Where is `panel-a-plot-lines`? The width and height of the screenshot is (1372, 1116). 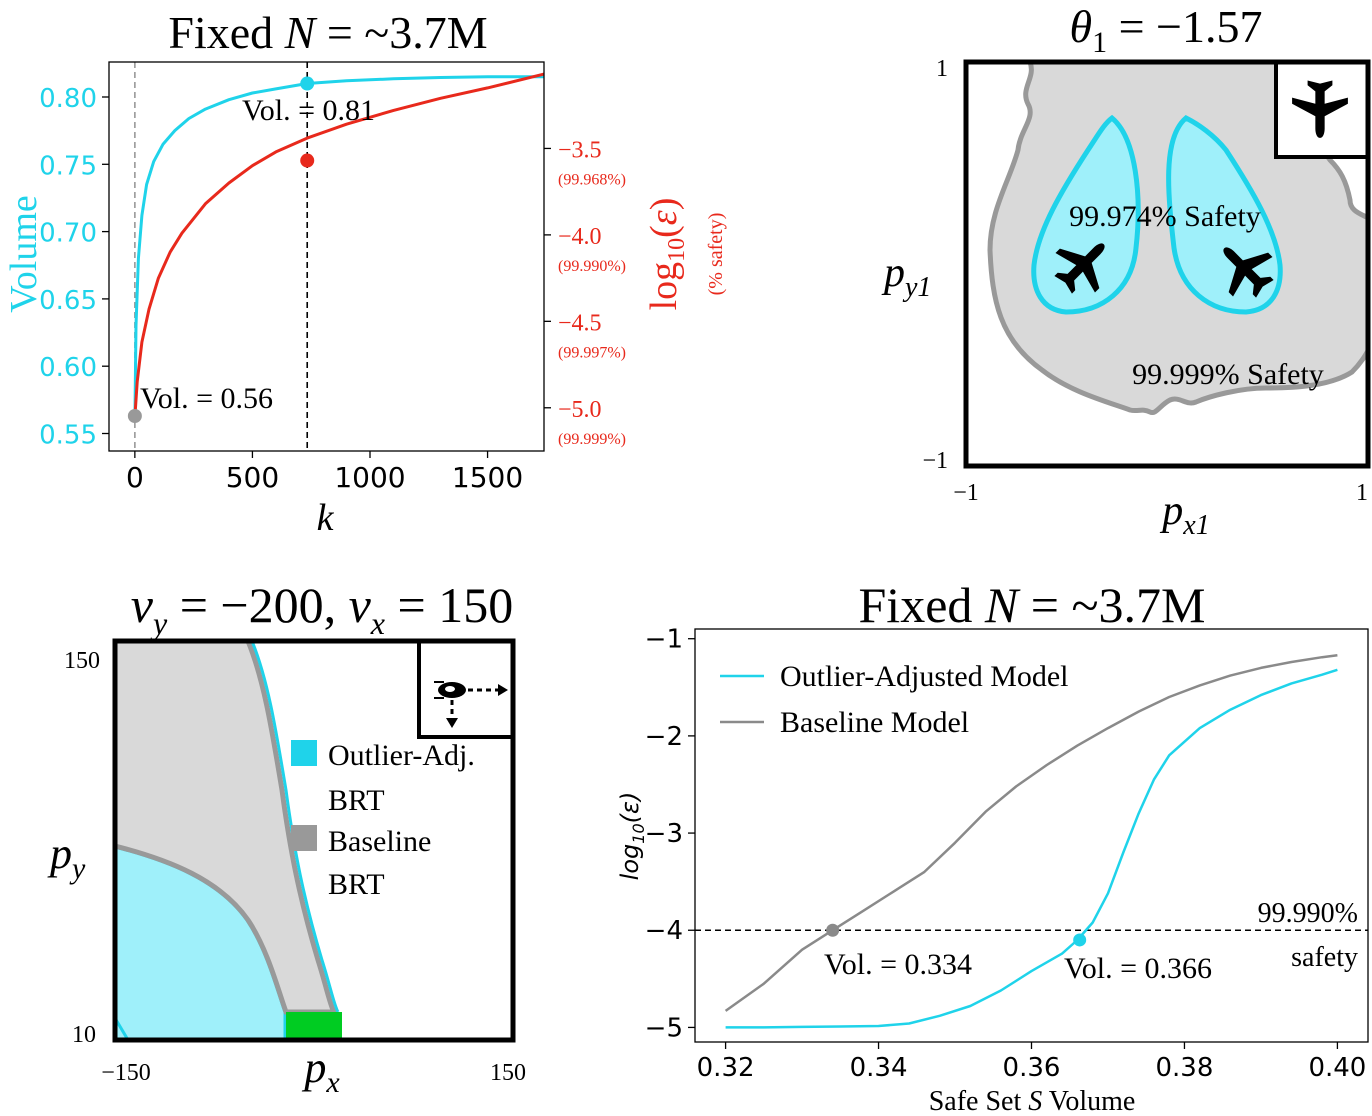
panel-a-plot-lines is located at coordinates (339, 256).